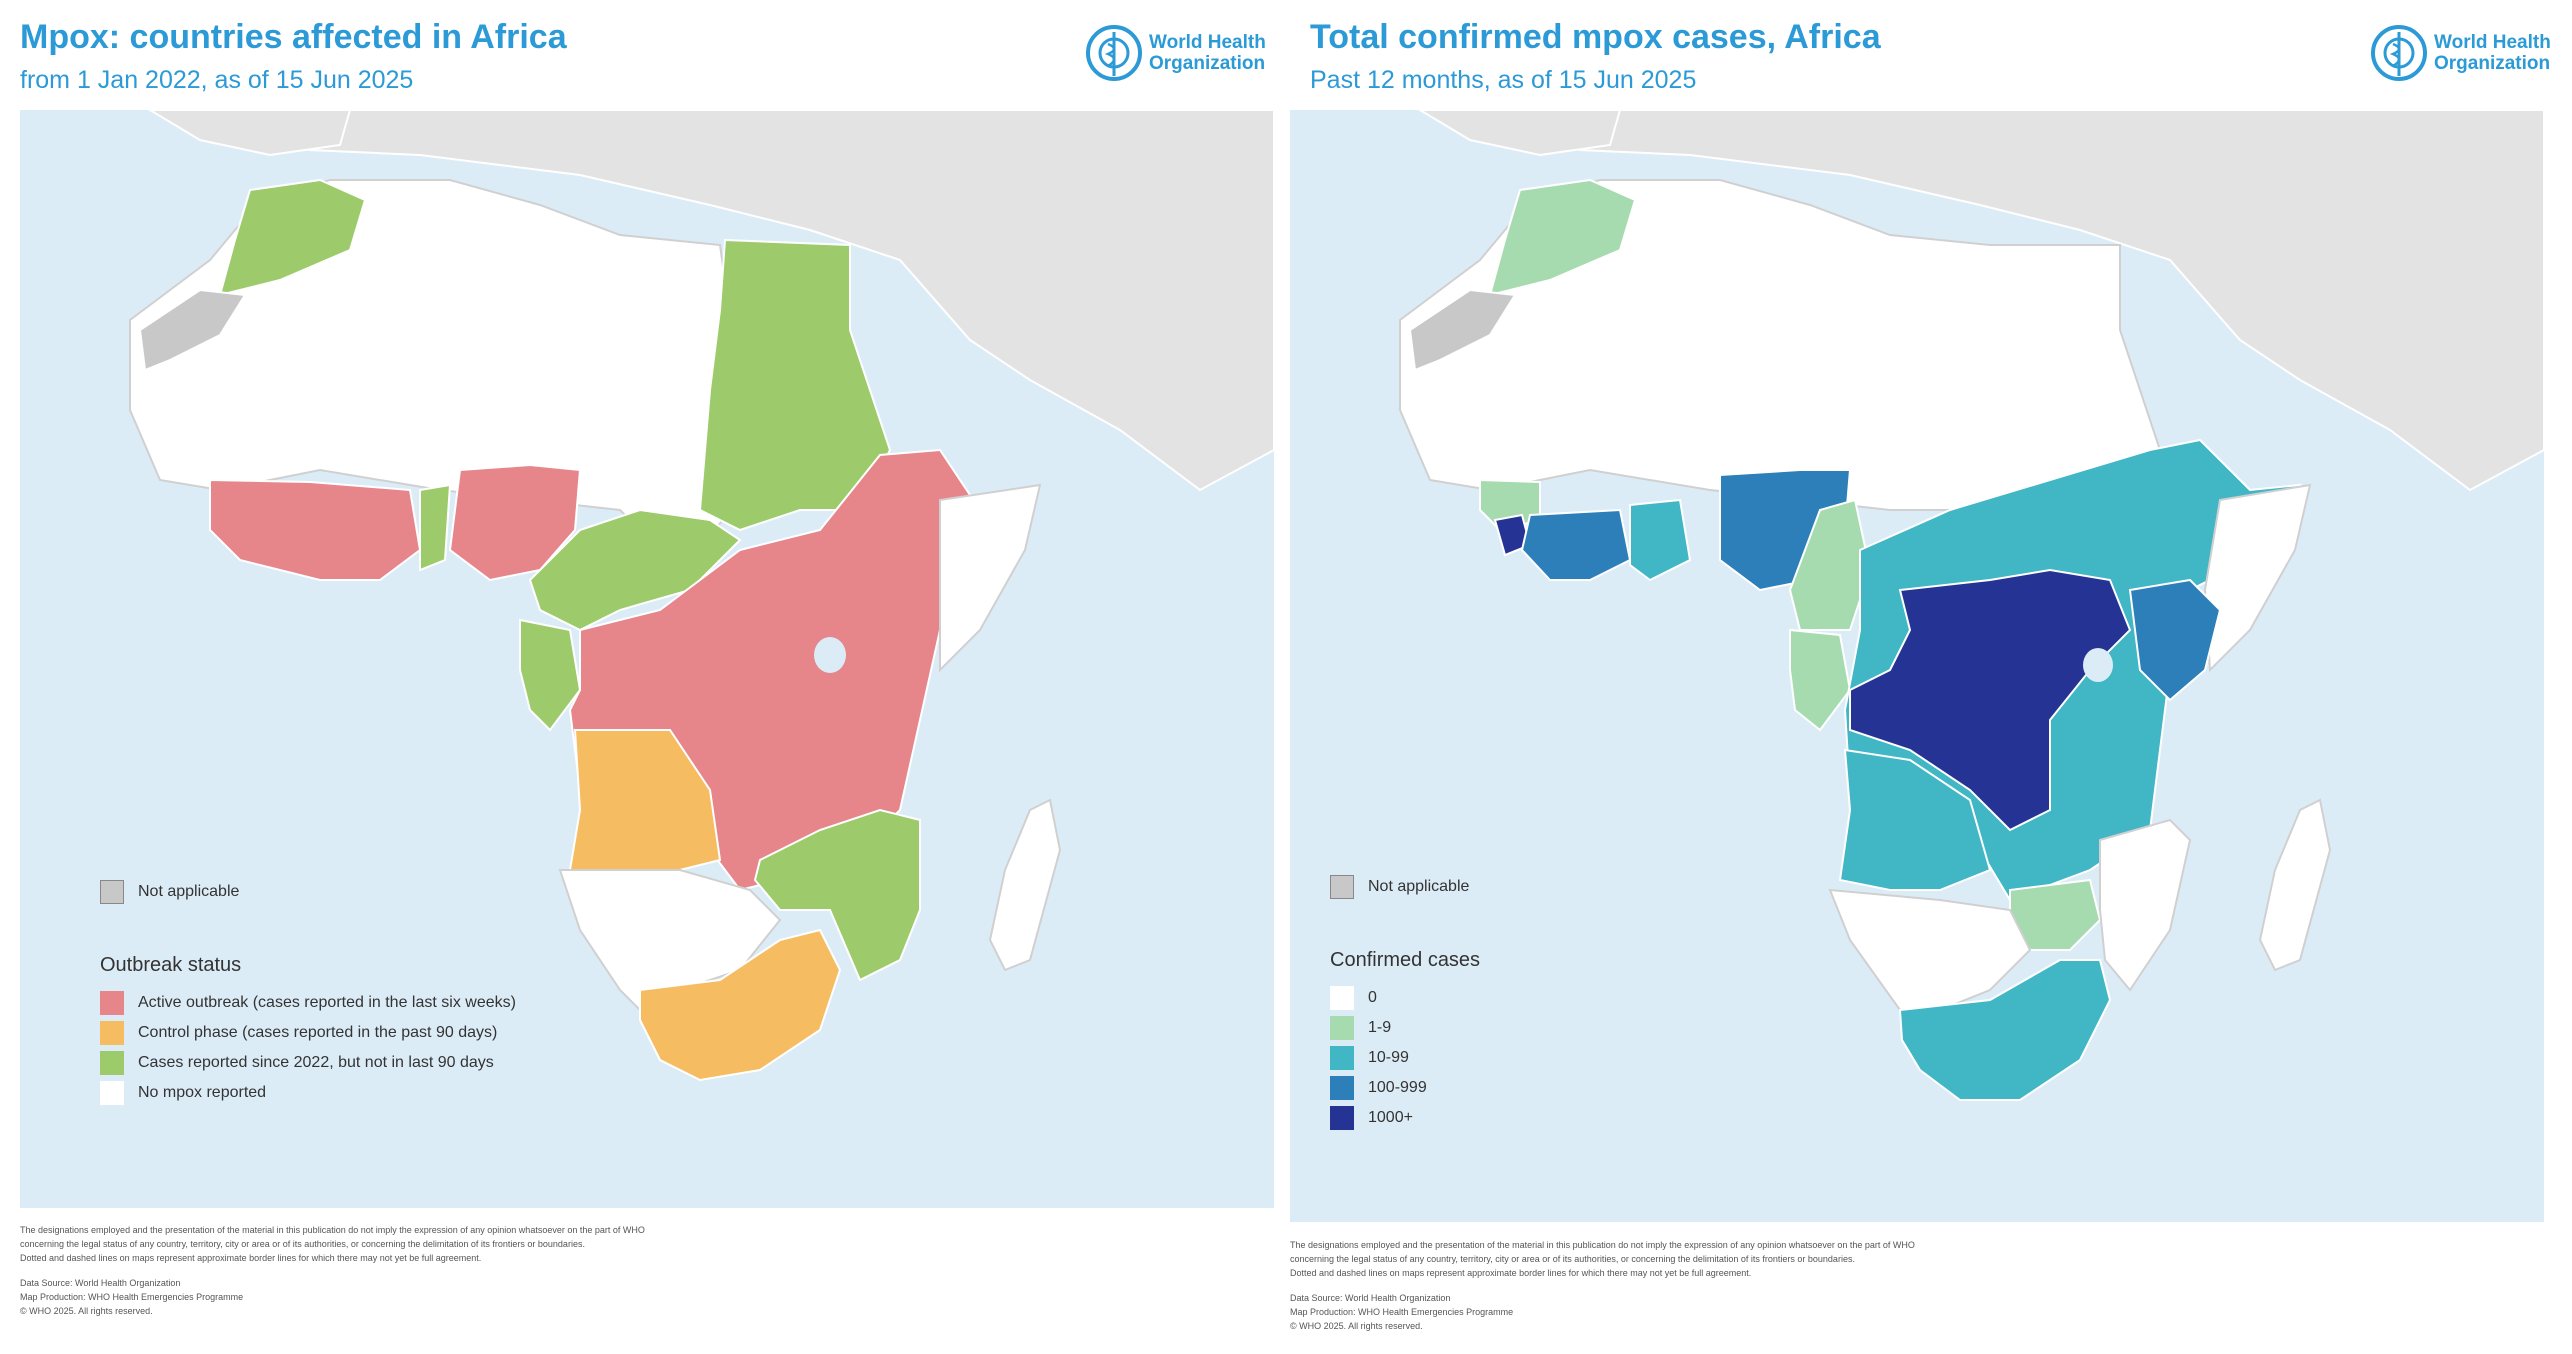  I want to click on legend-heading: Confirmed cases, so click(1405, 960).